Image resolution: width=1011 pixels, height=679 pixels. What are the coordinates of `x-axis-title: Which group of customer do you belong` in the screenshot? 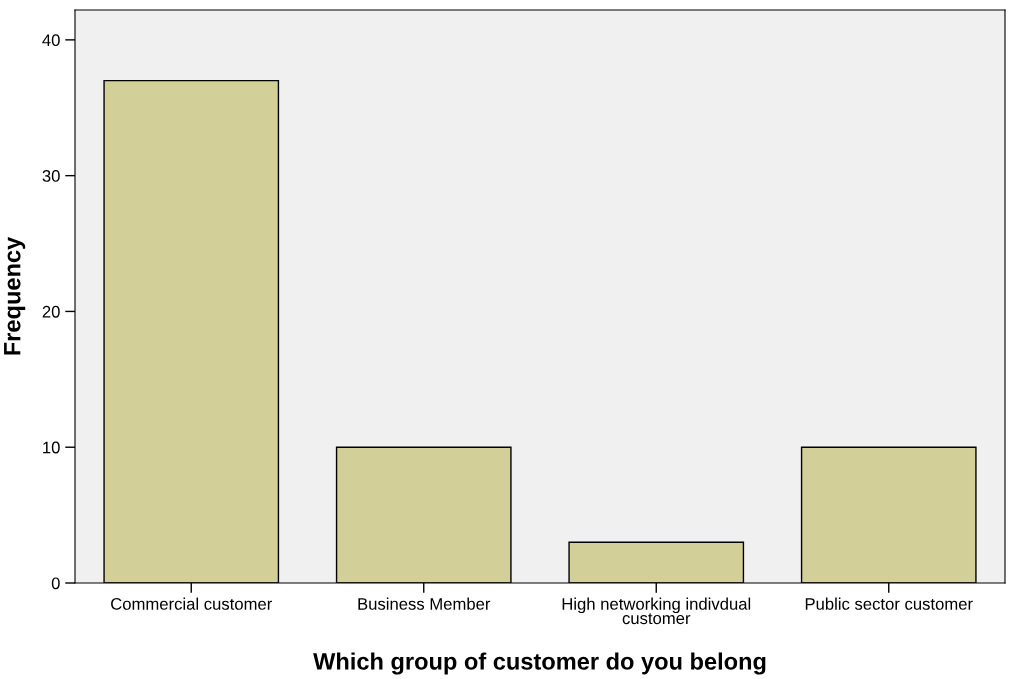 It's located at (539, 663).